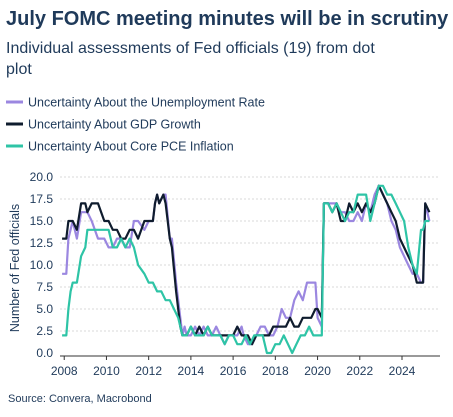 The width and height of the screenshot is (453, 417). I want to click on y-tick-label: 17.5, so click(42, 199).